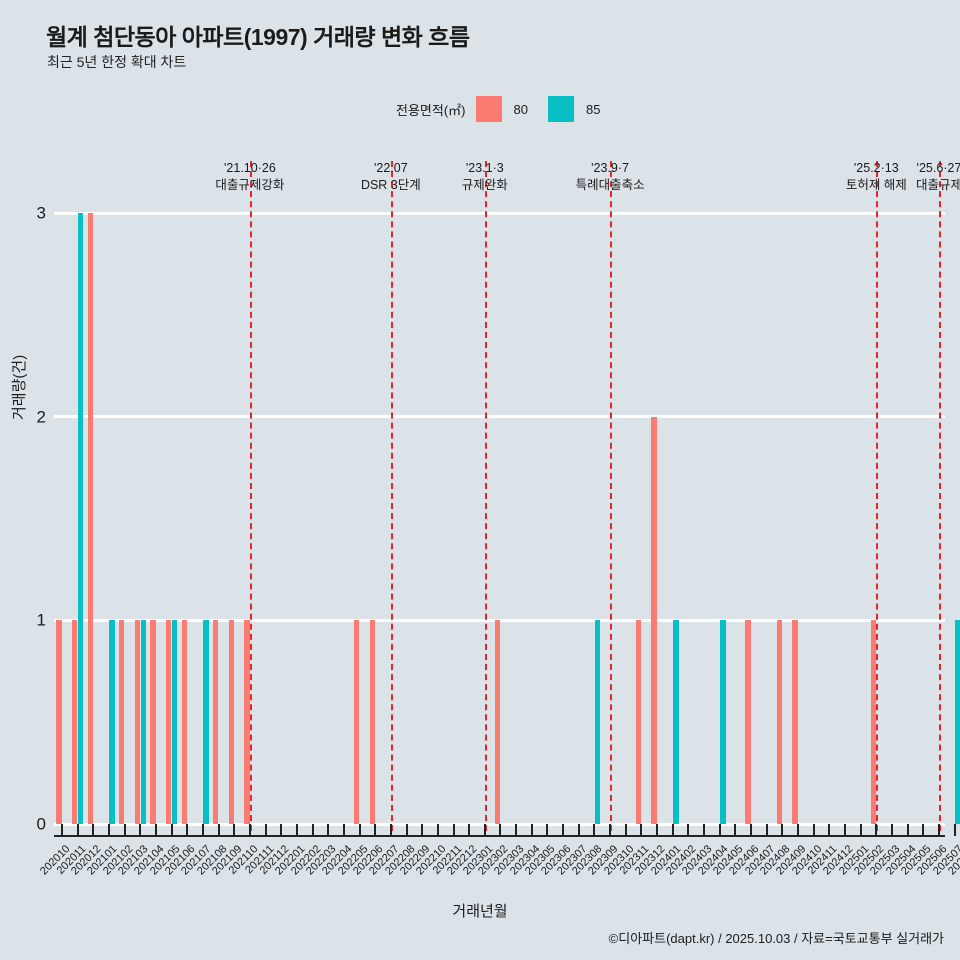 This screenshot has height=960, width=960. What do you see at coordinates (258, 37) in the screenshot?
I see `chart-title: 월계 첨단동아 아파트(1997) 거래량 변화 흐름` at bounding box center [258, 37].